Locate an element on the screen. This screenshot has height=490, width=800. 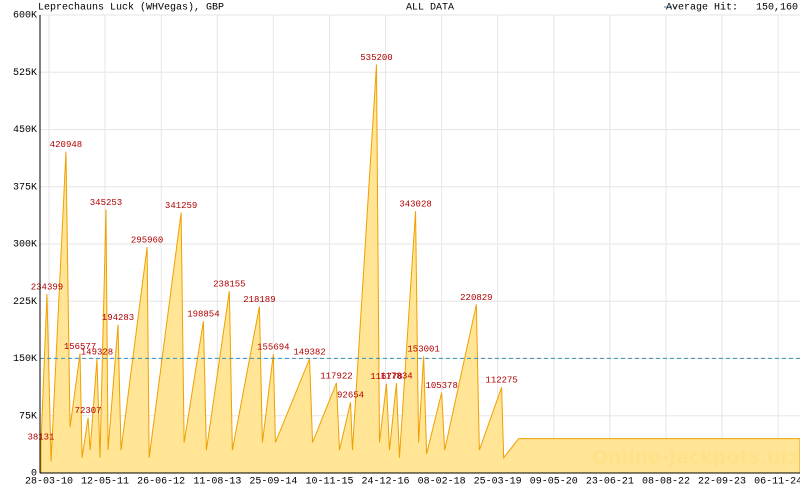
x-tick-label: 08-08-22 is located at coordinates (666, 482).